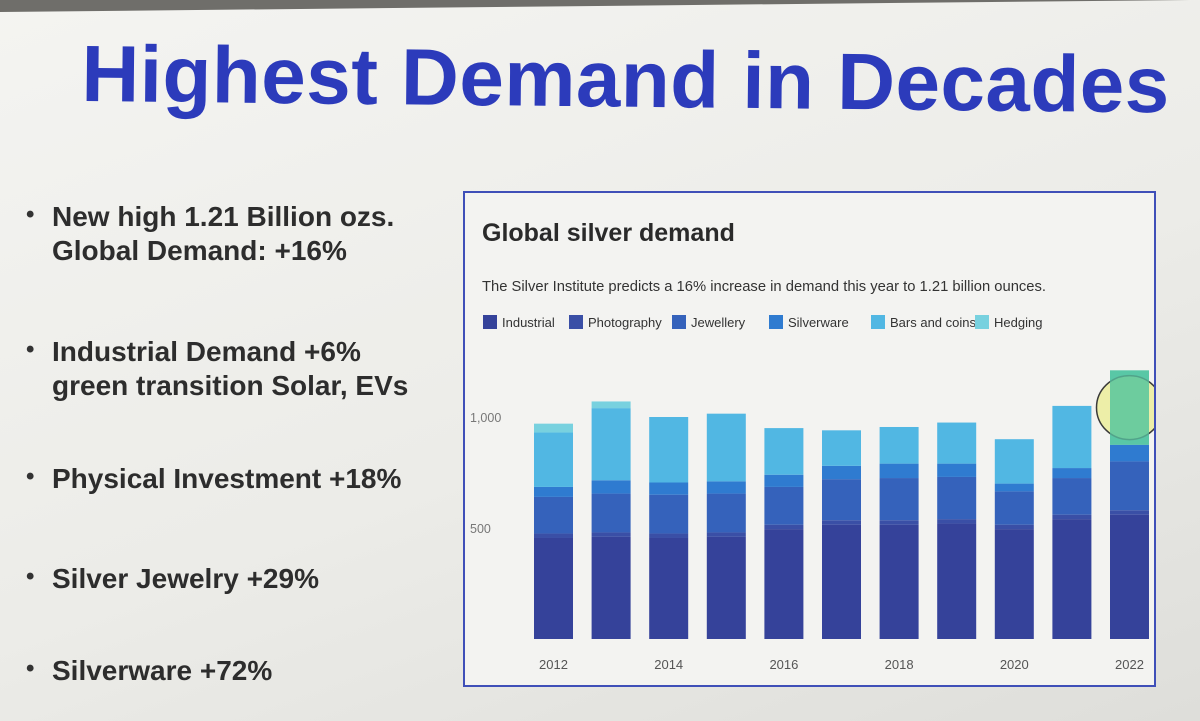 Image resolution: width=1200 pixels, height=721 pixels. I want to click on slide-title: Highest Demand in Decades, so click(626, 79).